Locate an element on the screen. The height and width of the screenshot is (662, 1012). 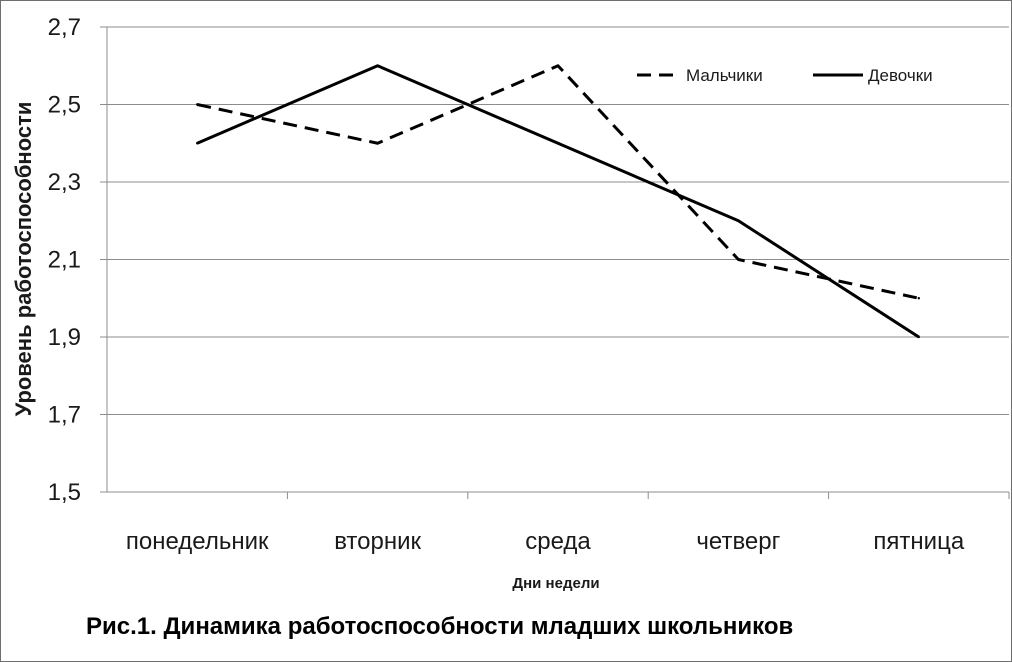
y-tick-label: 2,5 is located at coordinates (64, 105).